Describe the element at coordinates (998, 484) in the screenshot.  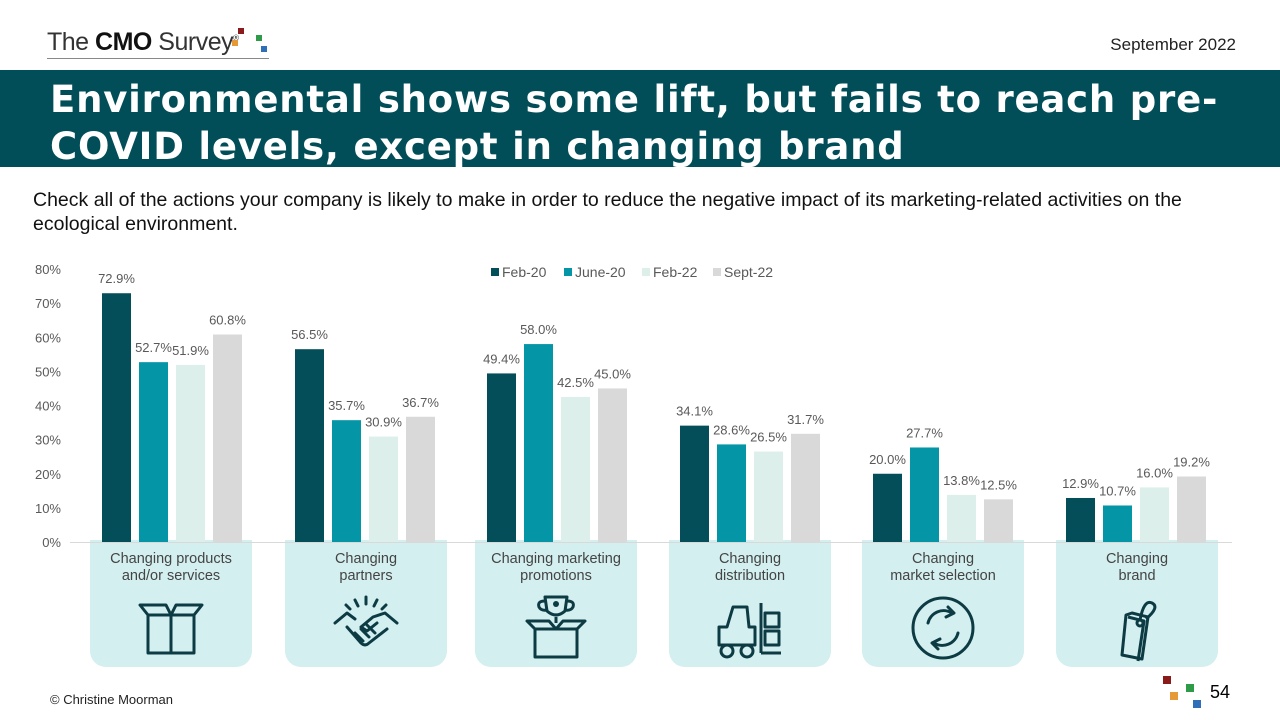
I see `data-label: 12.5%` at that location.